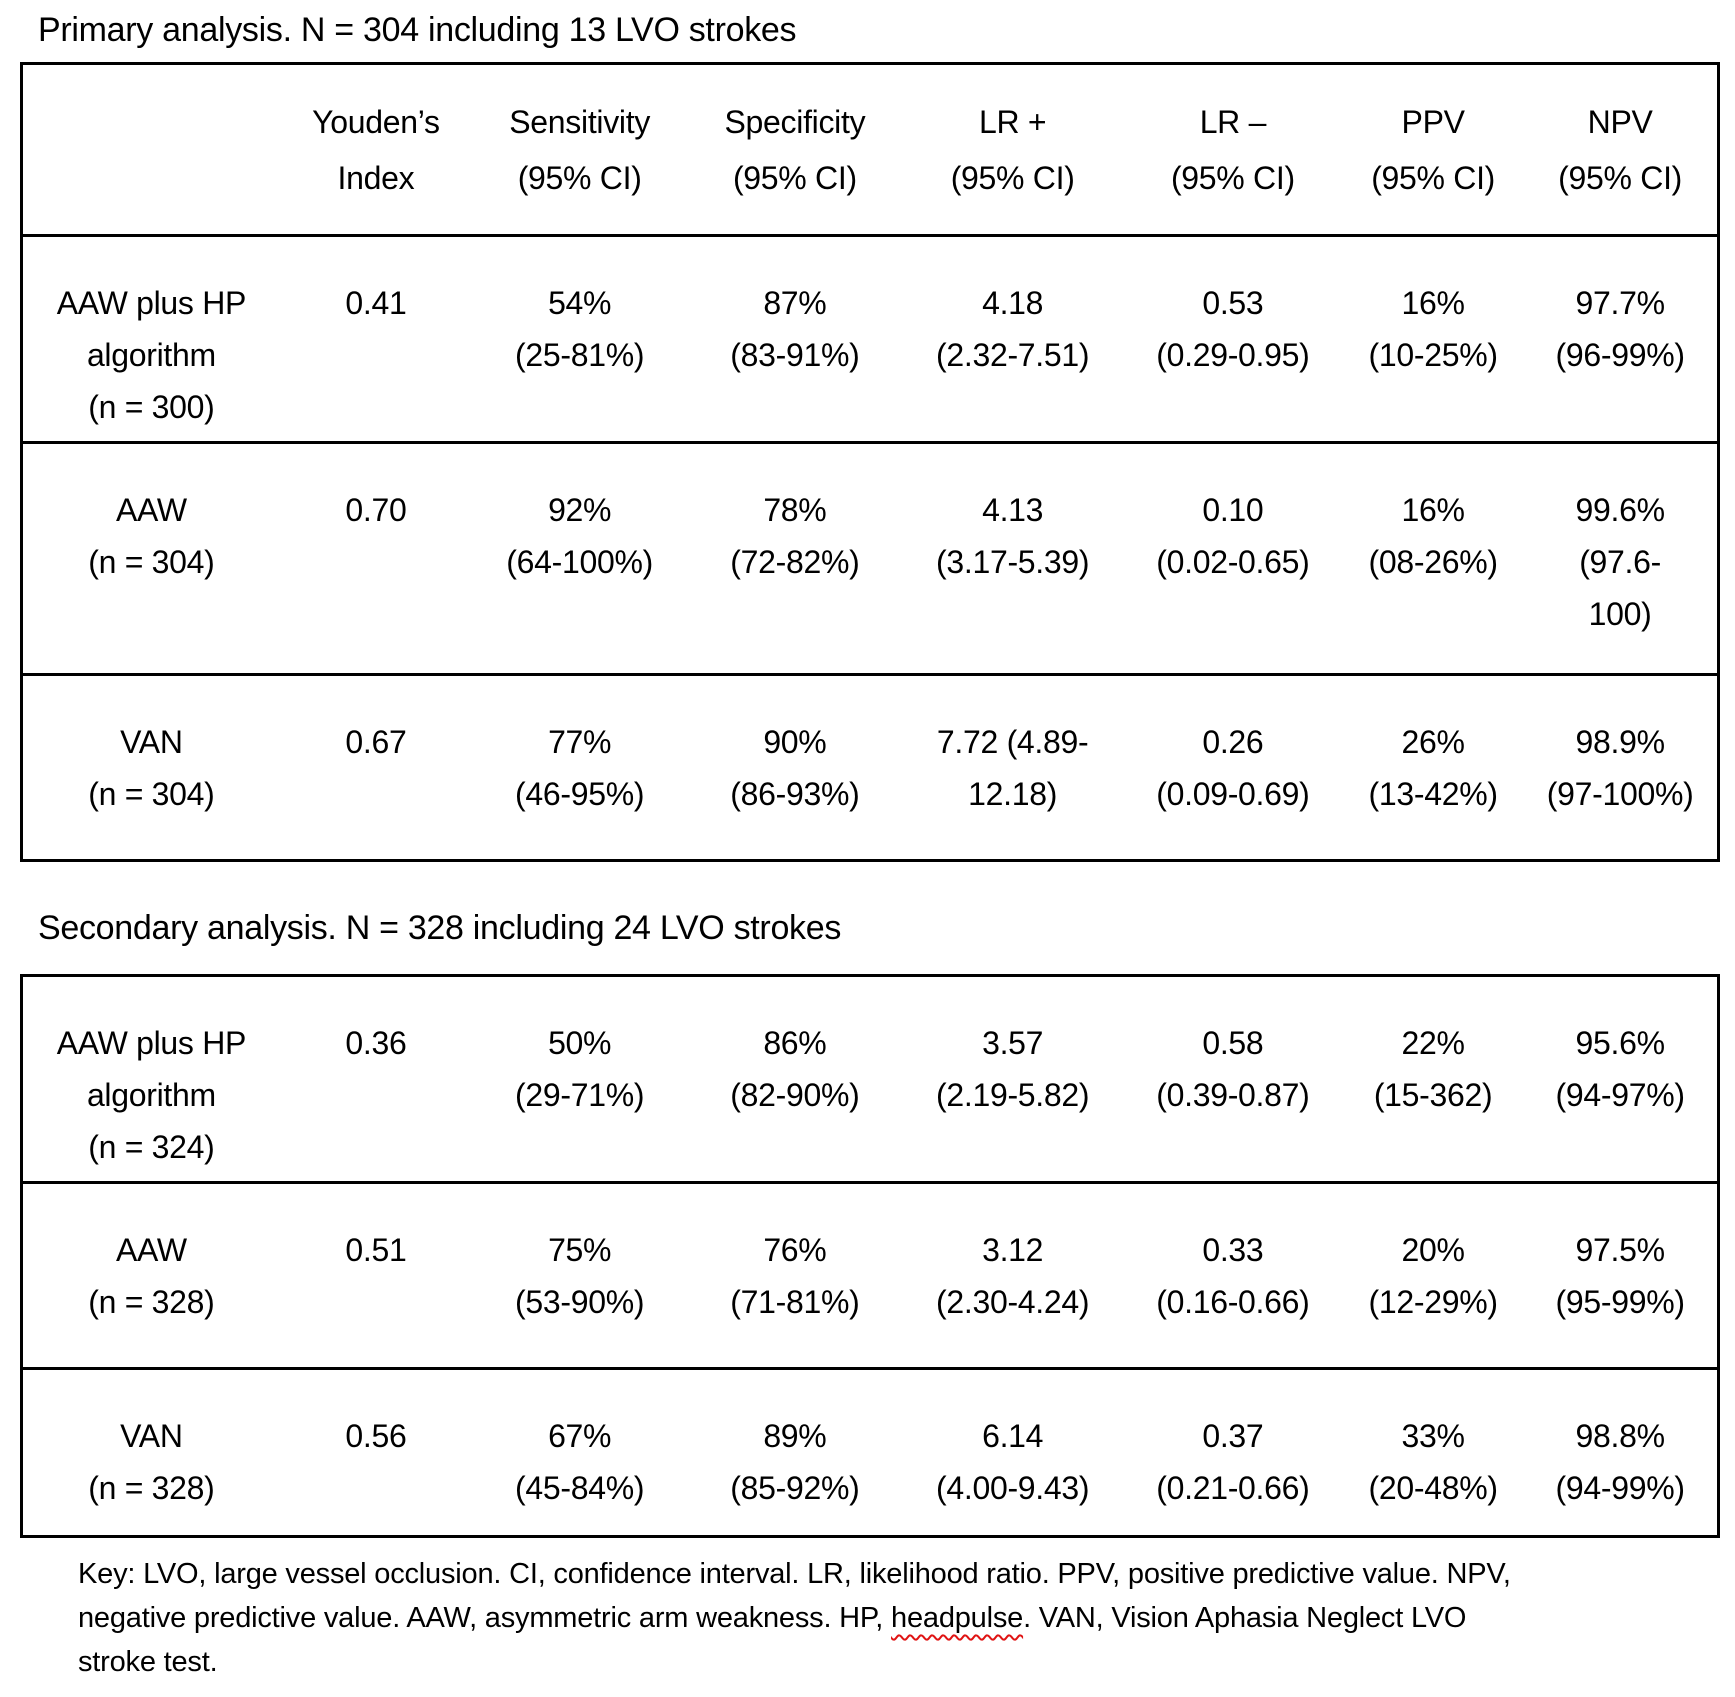 The height and width of the screenshot is (1697, 1735). What do you see at coordinates (376, 1275) in the screenshot?
I see `cell-youden: 0.51` at bounding box center [376, 1275].